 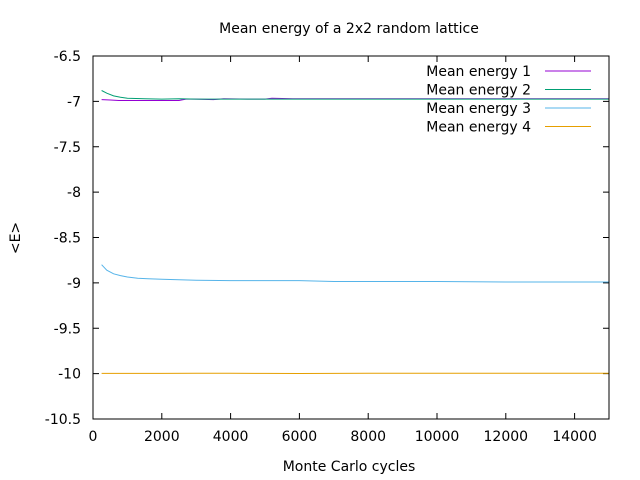 What do you see at coordinates (574, 437) in the screenshot?
I see `x-tick-label: 14000` at bounding box center [574, 437].